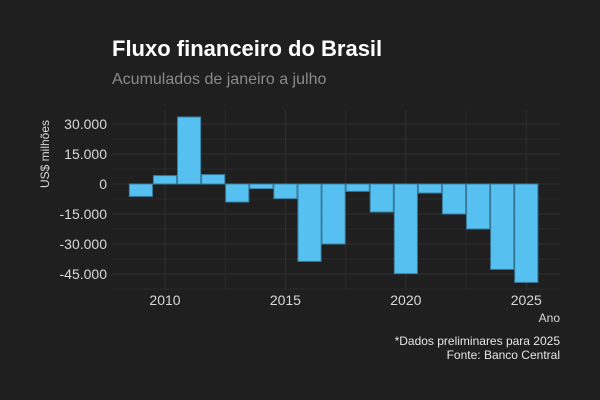 The image size is (600, 400). I want to click on bar-2009, so click(140, 190).